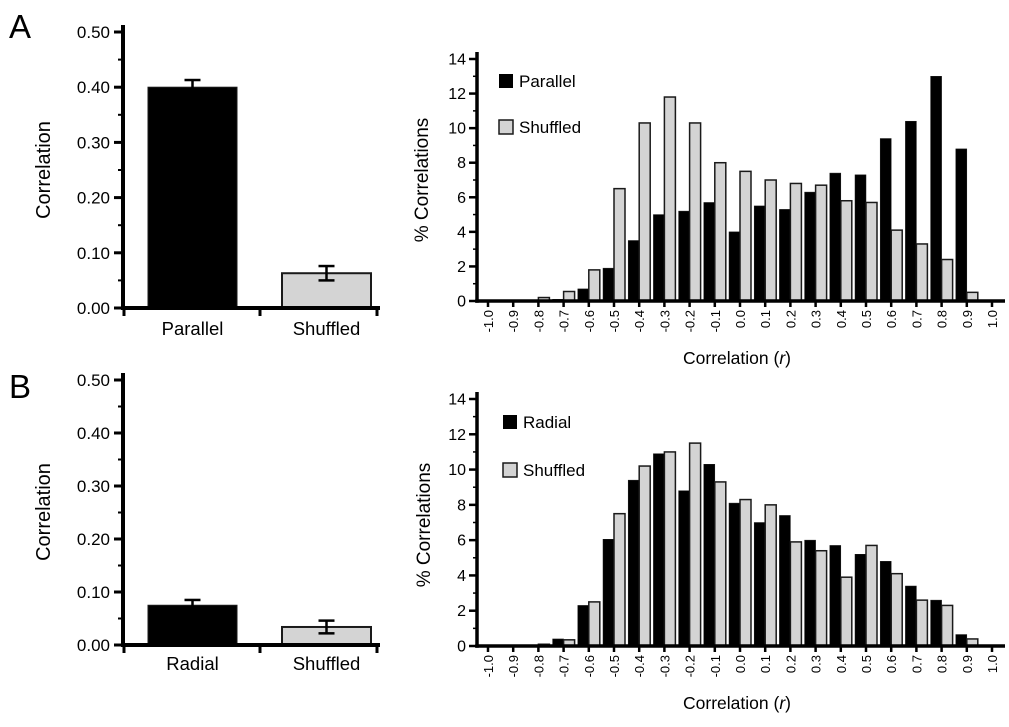 Image resolution: width=1009 pixels, height=727 pixels. I want to click on y-tick-label: 10, so click(457, 129).